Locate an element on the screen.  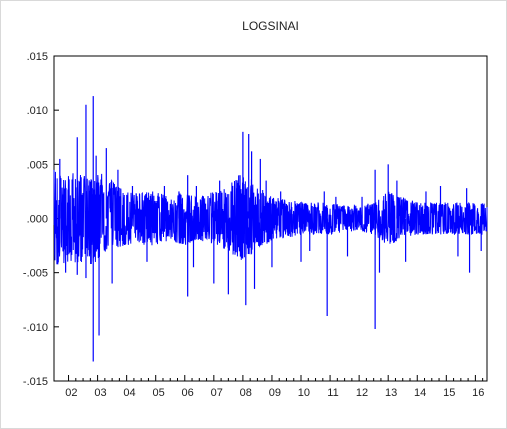
x-axis: 02 03 04 05 06 07 08 09 10 11 12 13 14 15 16 is located at coordinates (274, 387).